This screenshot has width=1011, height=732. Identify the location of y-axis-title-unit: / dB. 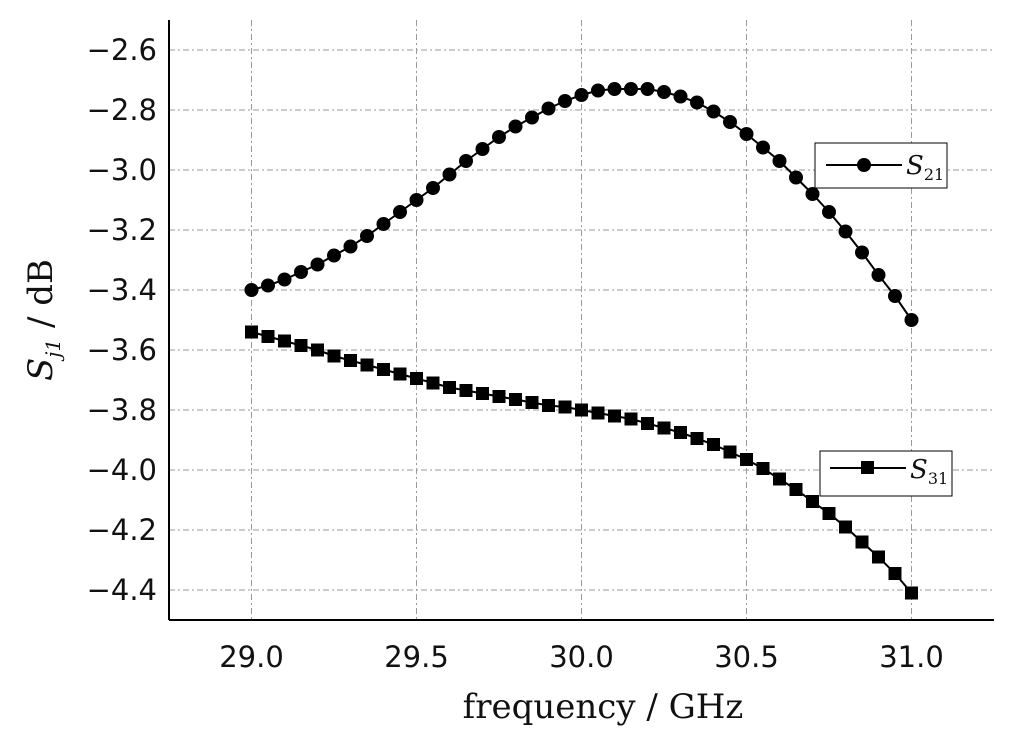
(41, 299).